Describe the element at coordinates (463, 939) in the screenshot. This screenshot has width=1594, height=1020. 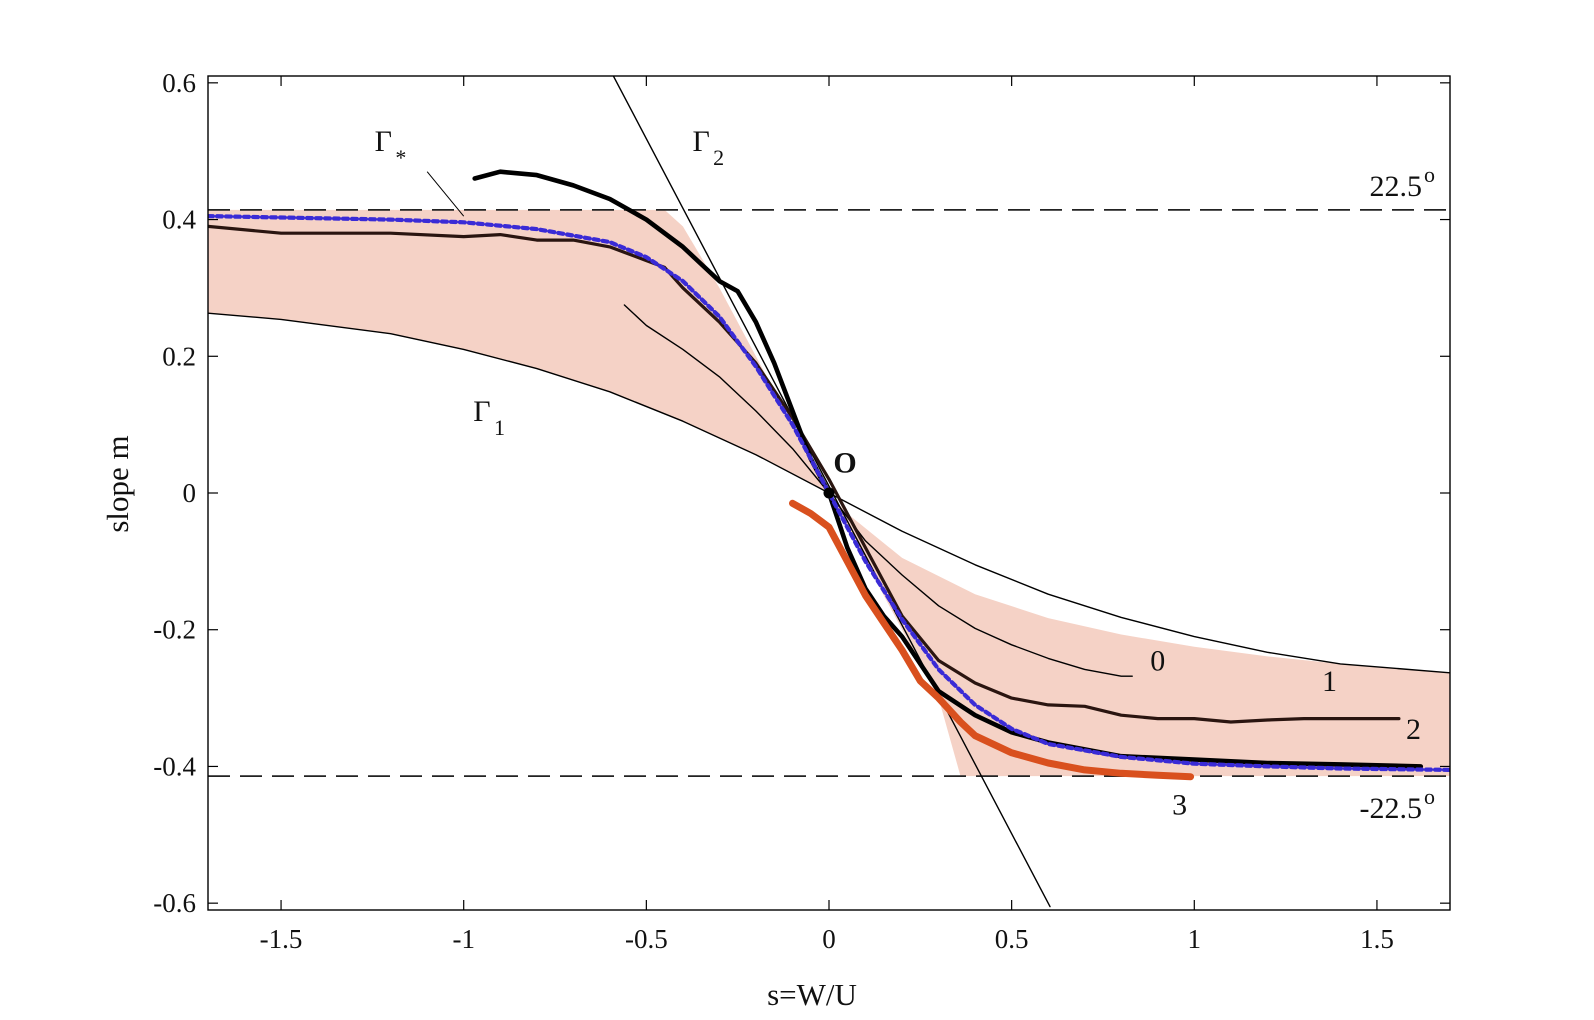
I see `x-tick-label: -1` at that location.